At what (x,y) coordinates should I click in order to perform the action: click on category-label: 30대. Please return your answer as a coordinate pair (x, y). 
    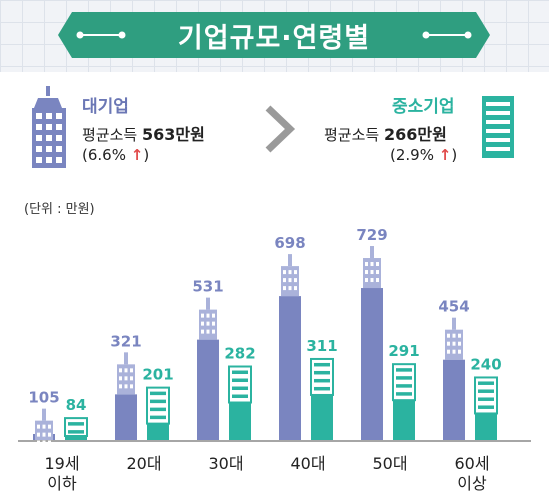
    Looking at the image, I should click on (225, 463).